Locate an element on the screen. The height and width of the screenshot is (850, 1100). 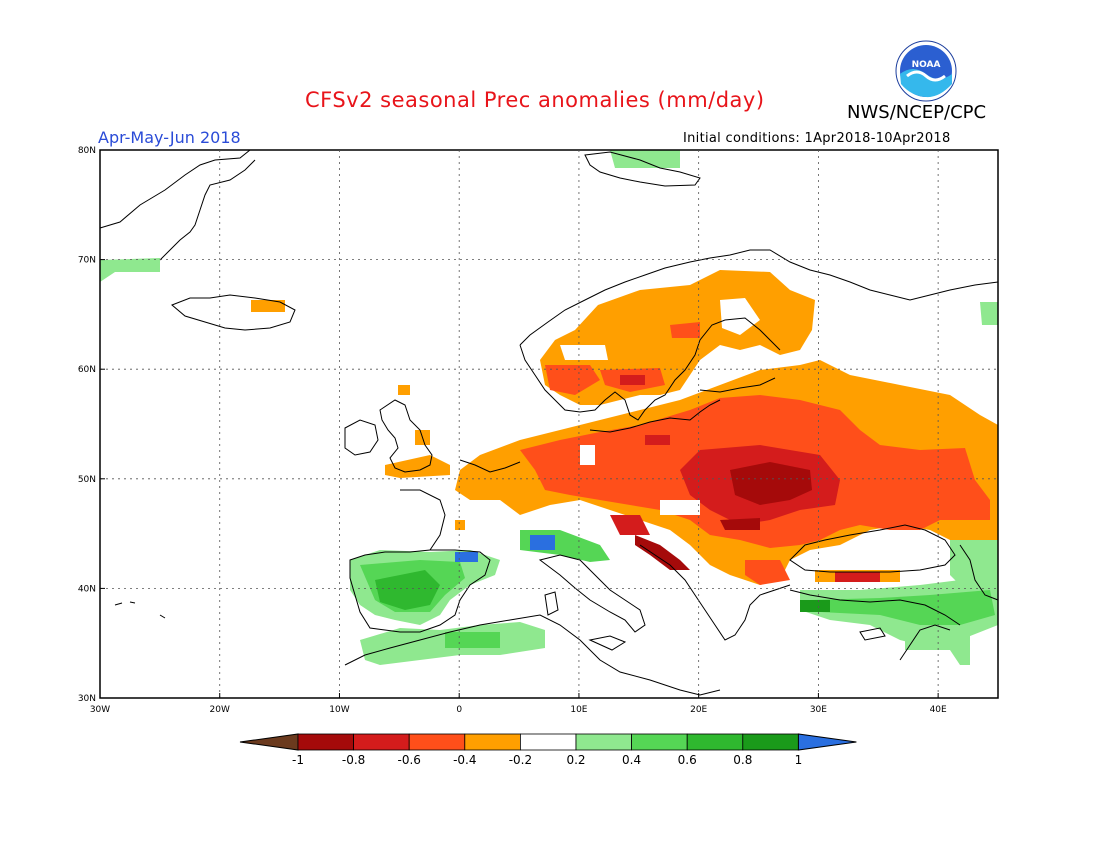
dry-uk-spot is located at coordinates (404, 390).